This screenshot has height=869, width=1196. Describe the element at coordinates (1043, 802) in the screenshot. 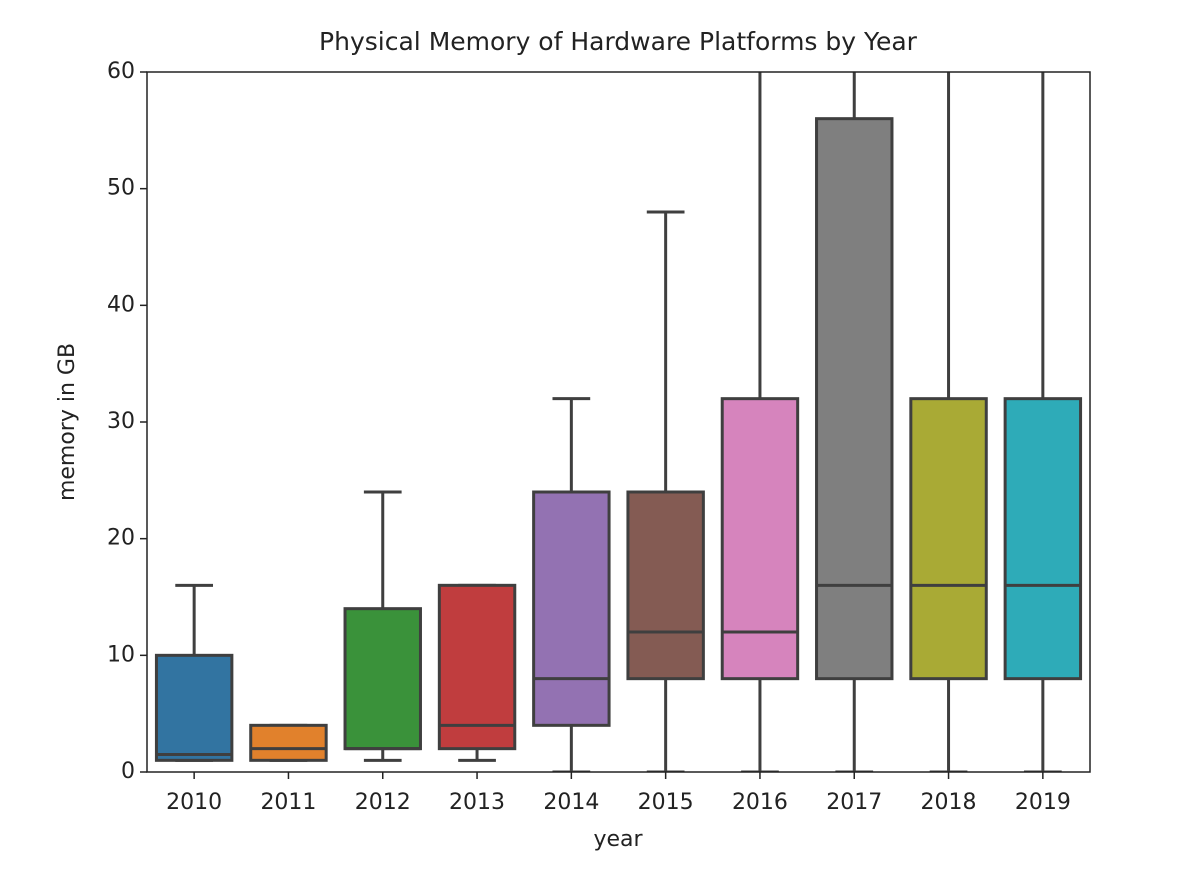

I see `x-tick-label: 2019` at that location.